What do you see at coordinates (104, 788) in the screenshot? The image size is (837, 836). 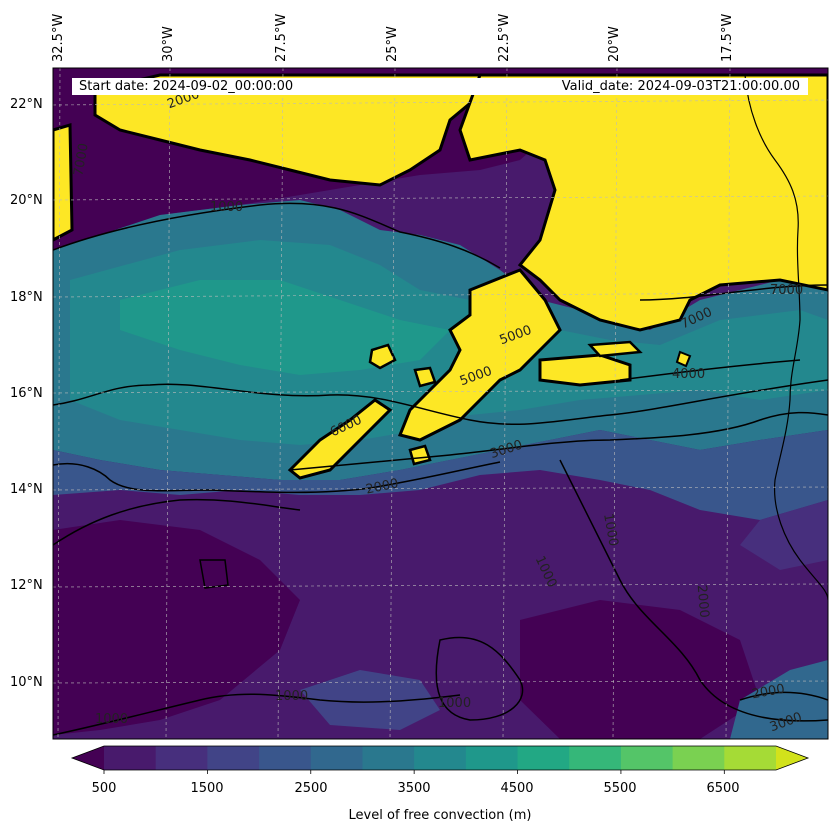 I see `colorbar-tick-label: 500` at bounding box center [104, 788].